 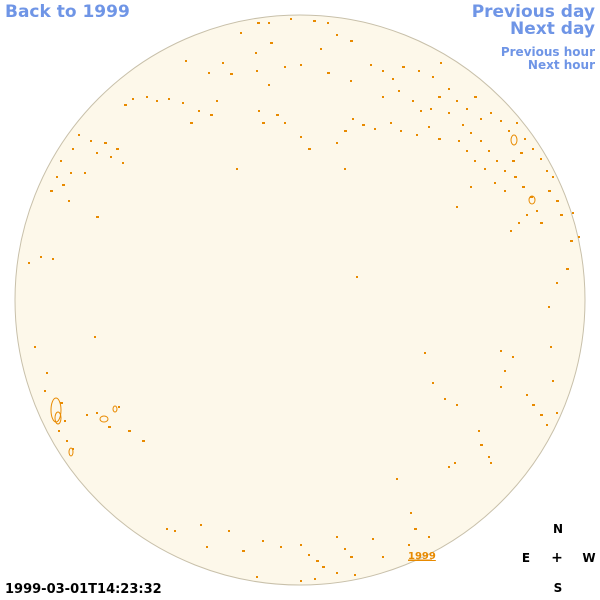 I want to click on back-to-year-link: Back to 1999, so click(x=67, y=12).